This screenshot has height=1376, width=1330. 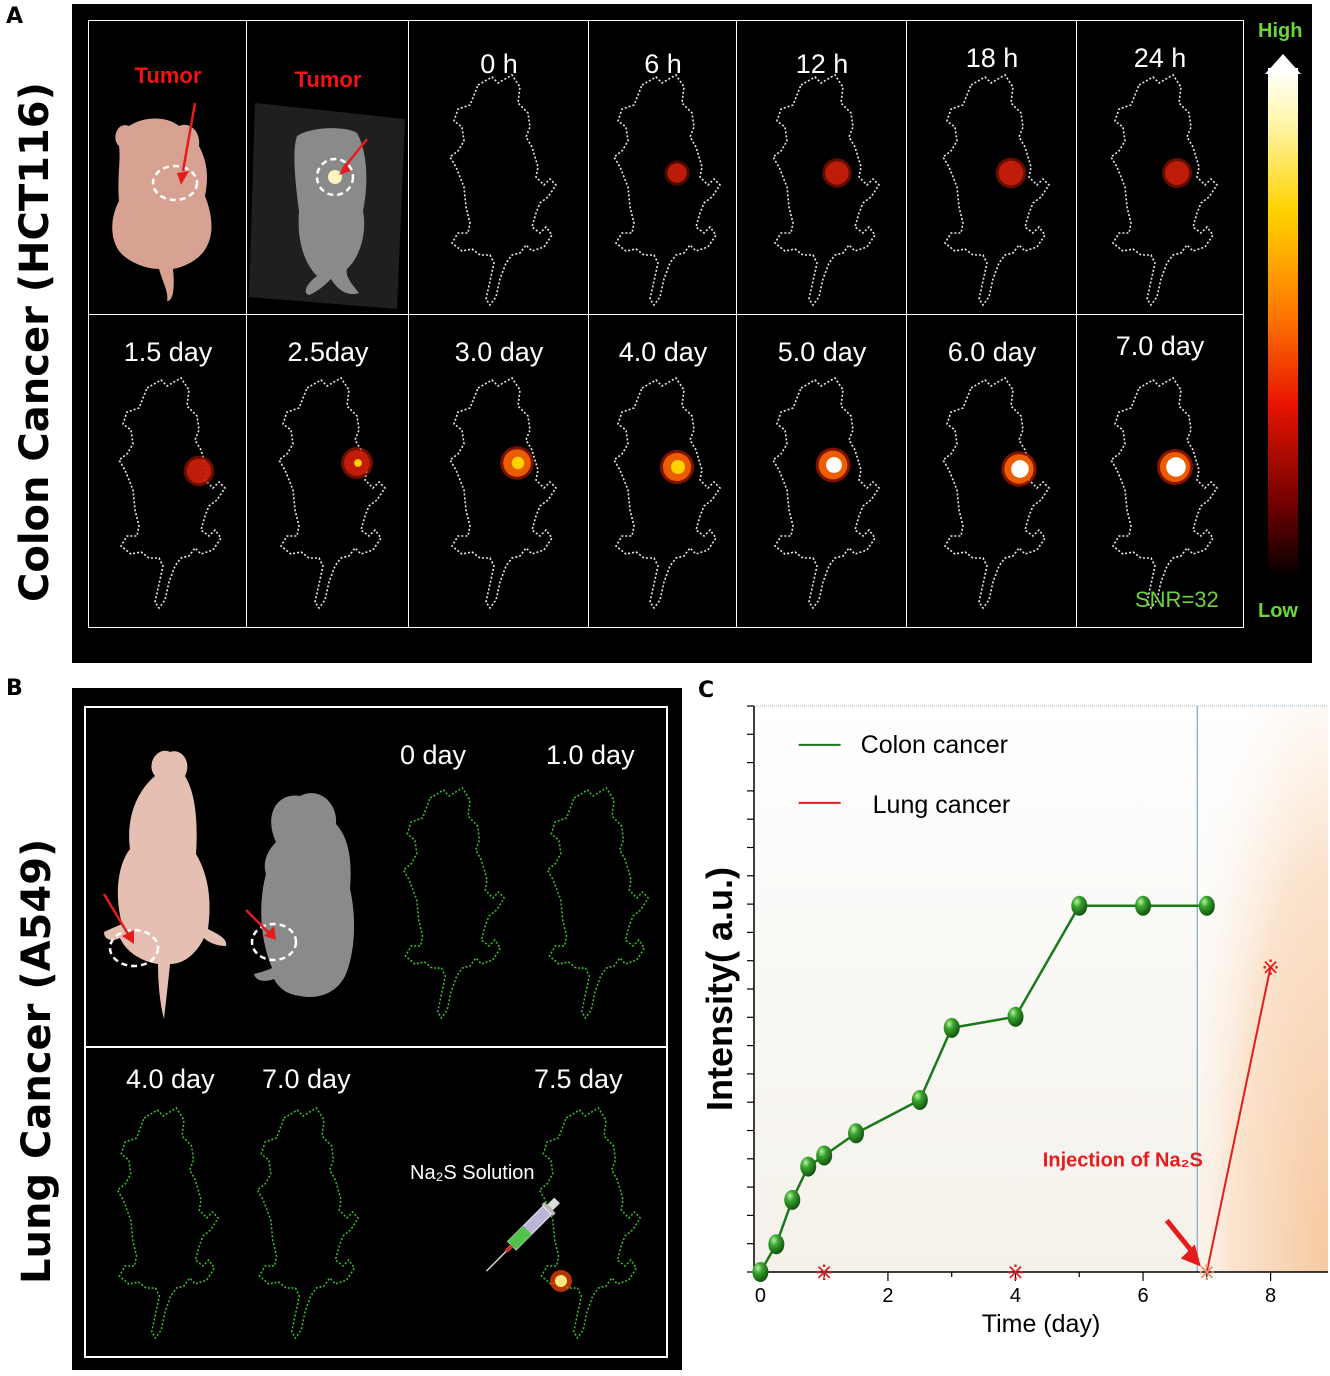 I want to click on panel-a-cell-6.0day: 6.0 day, so click(x=992, y=471).